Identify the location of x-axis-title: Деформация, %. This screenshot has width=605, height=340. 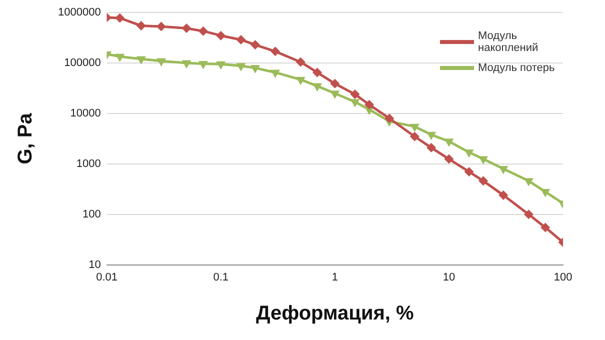
(335, 313).